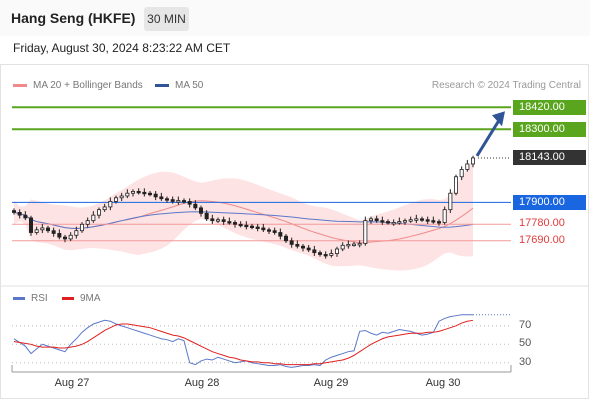 The height and width of the screenshot is (400, 590). Describe the element at coordinates (498, 119) in the screenshot. I see `arrow-head-icon` at that location.